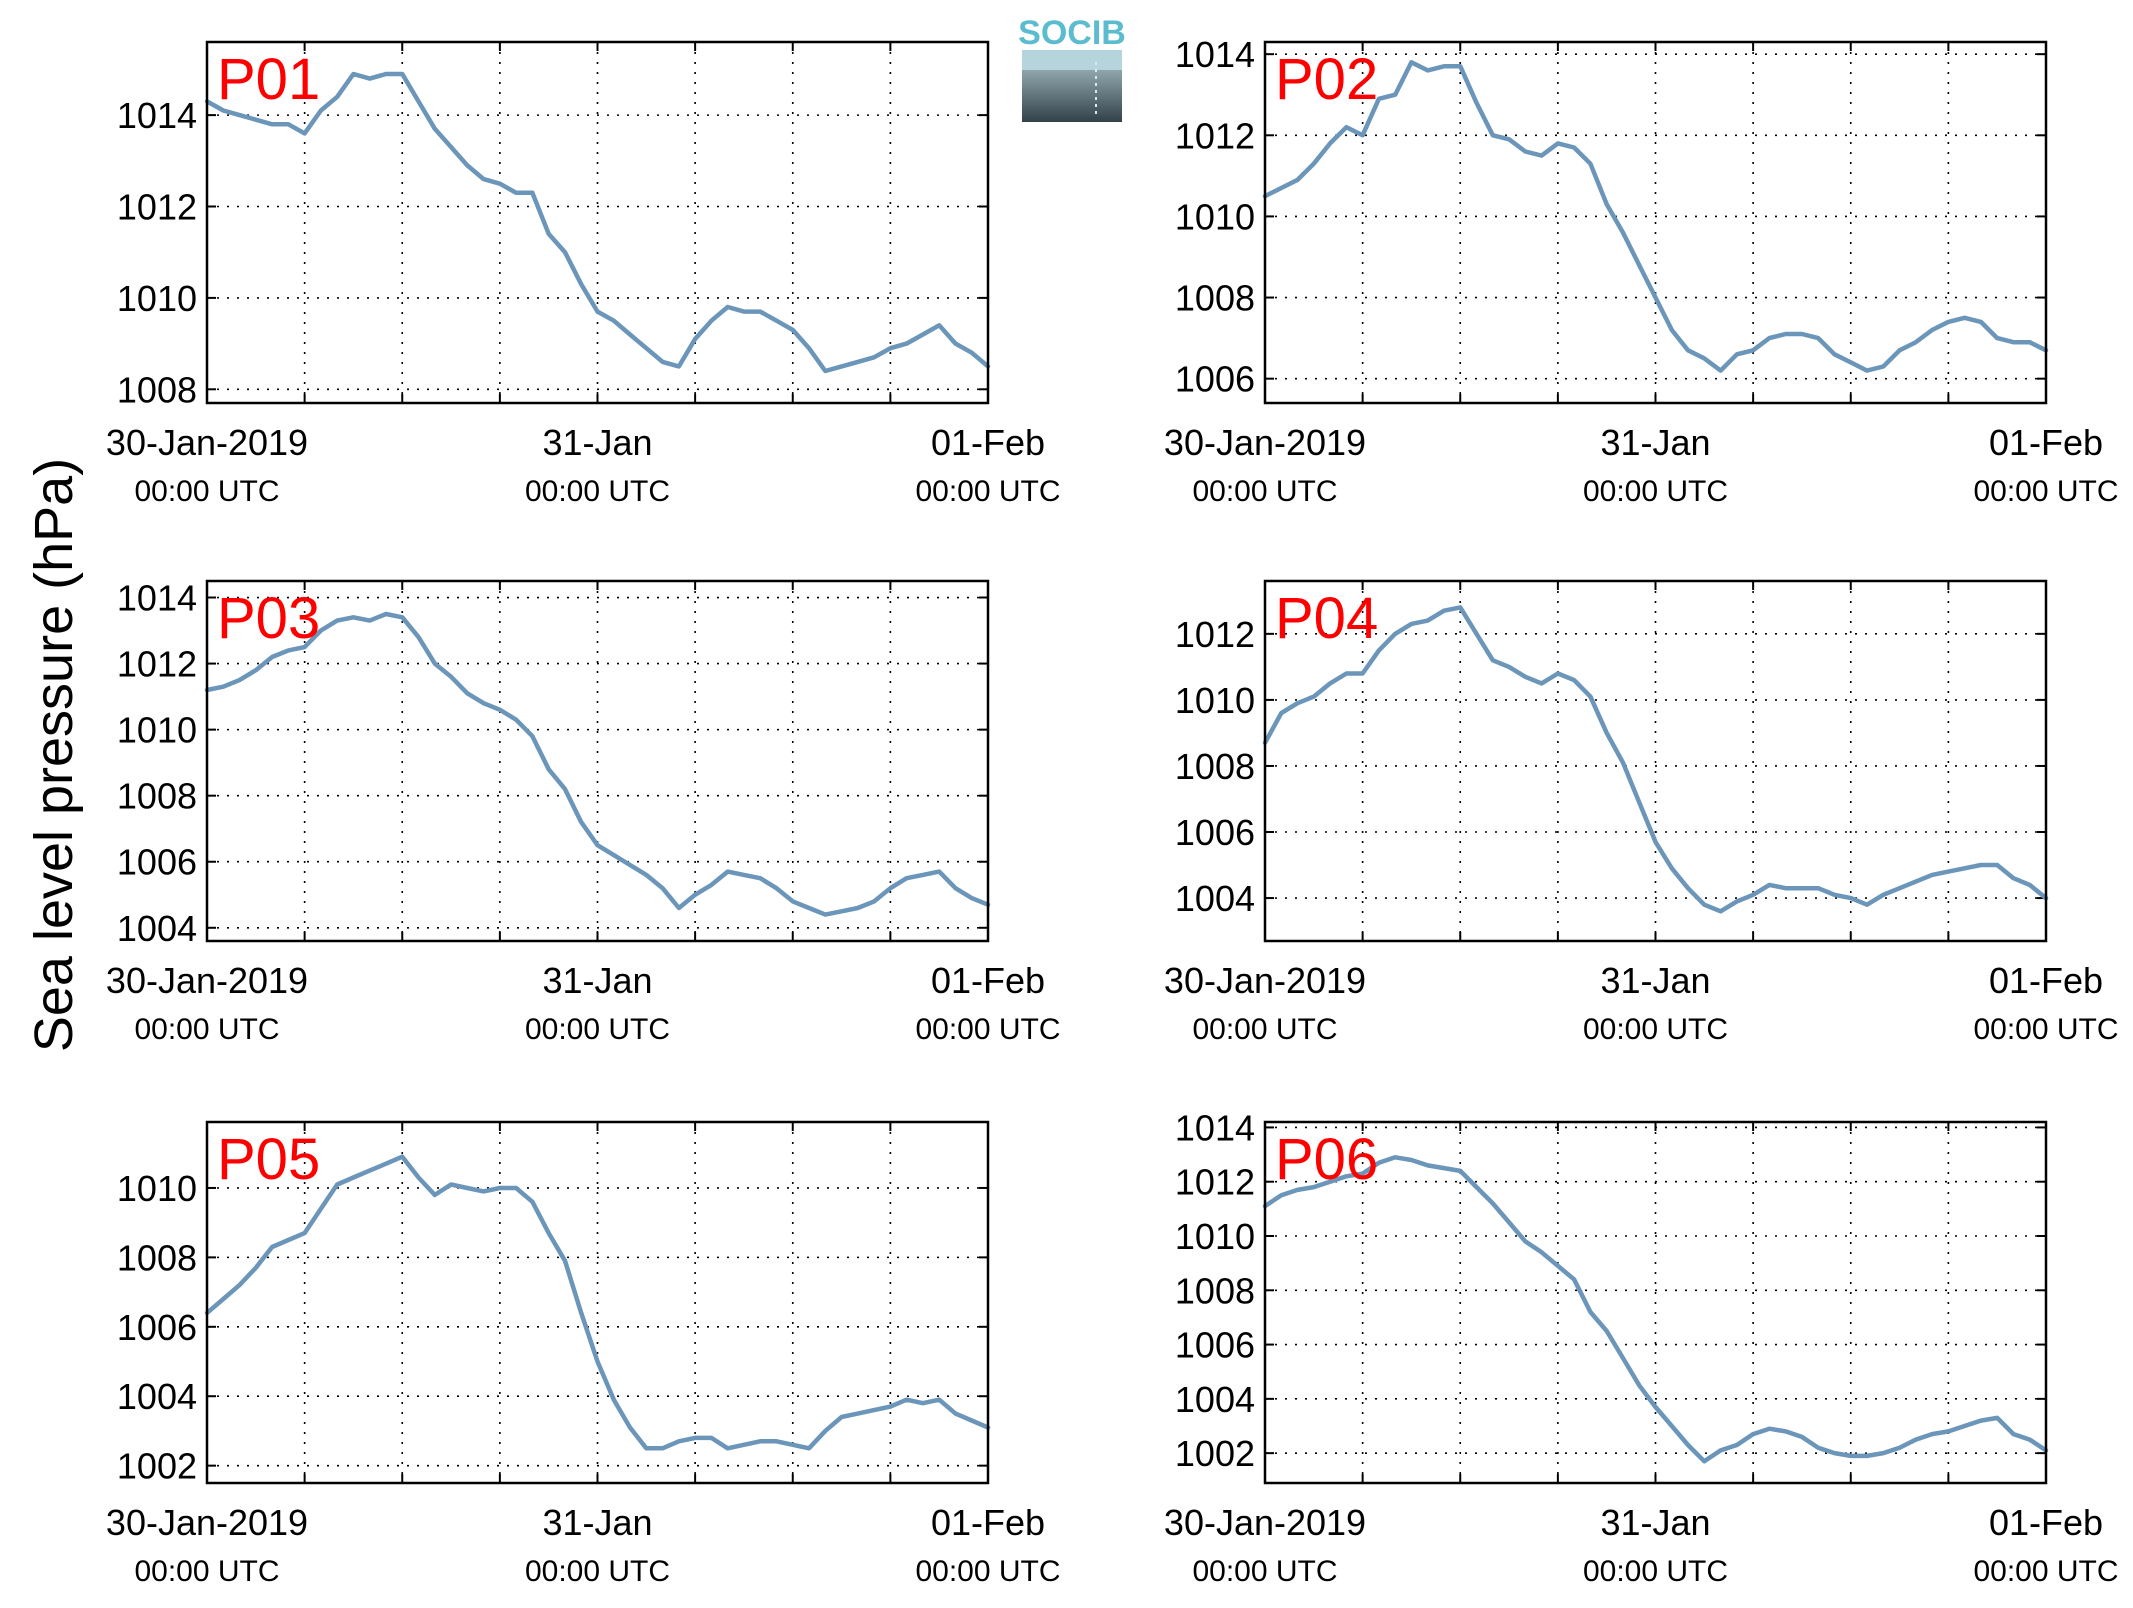  I want to click on socib-logo: SOCIB, so click(1072, 68).